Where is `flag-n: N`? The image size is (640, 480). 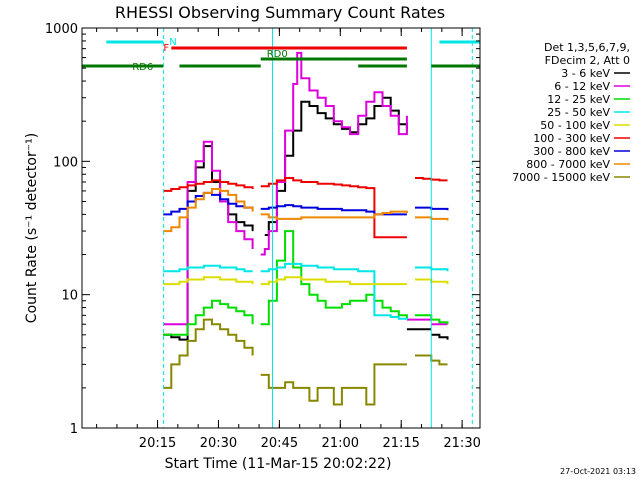
flag-n: N is located at coordinates (293, 42).